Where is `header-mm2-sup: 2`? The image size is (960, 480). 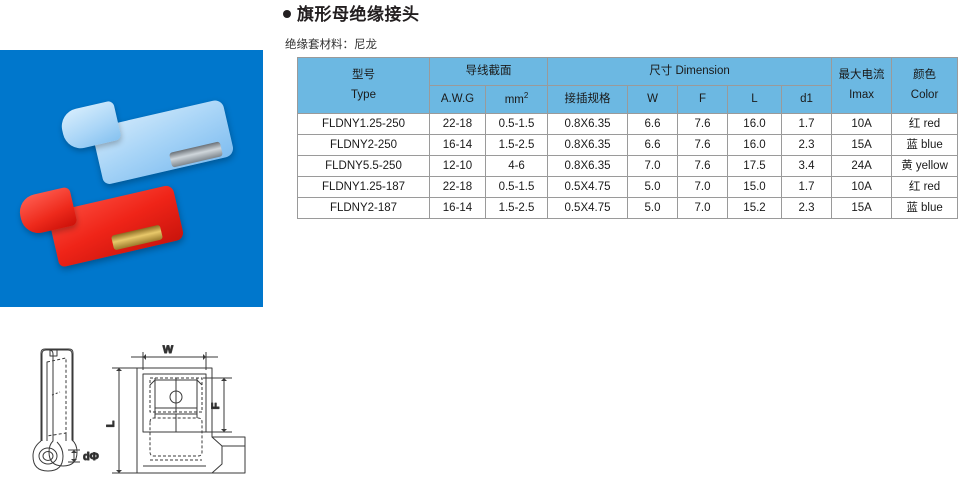 header-mm2-sup: 2 is located at coordinates (526, 96).